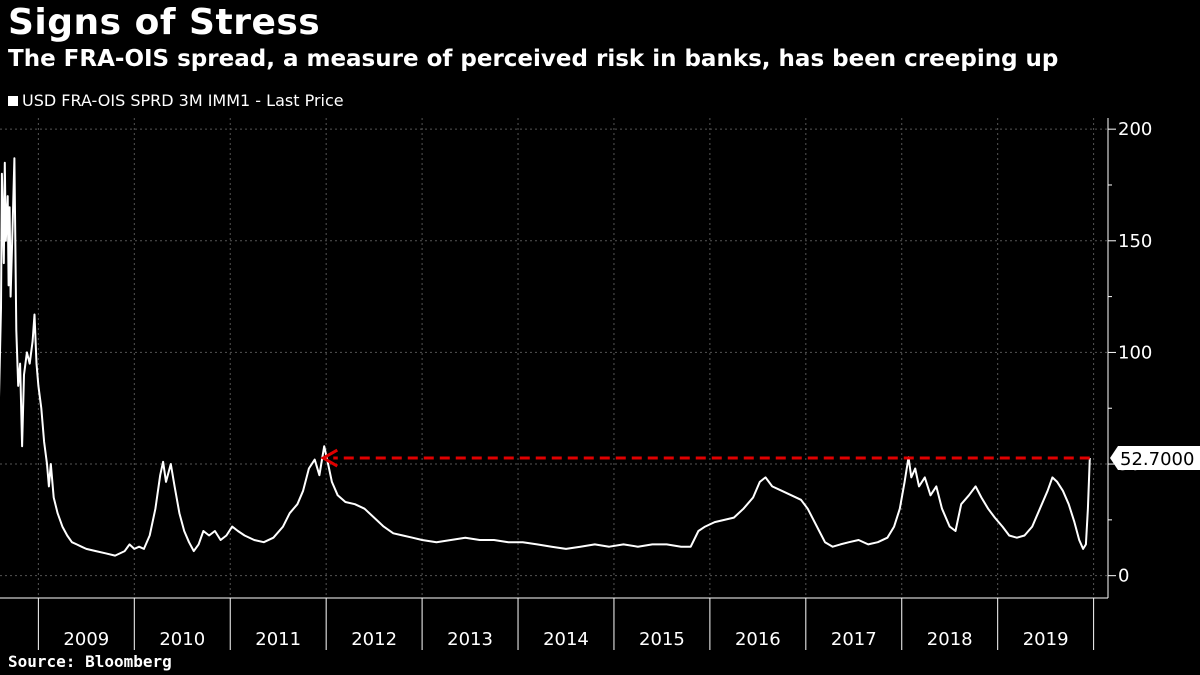  What do you see at coordinates (1046, 639) in the screenshot?
I see `x-tick-label: 2019` at bounding box center [1046, 639].